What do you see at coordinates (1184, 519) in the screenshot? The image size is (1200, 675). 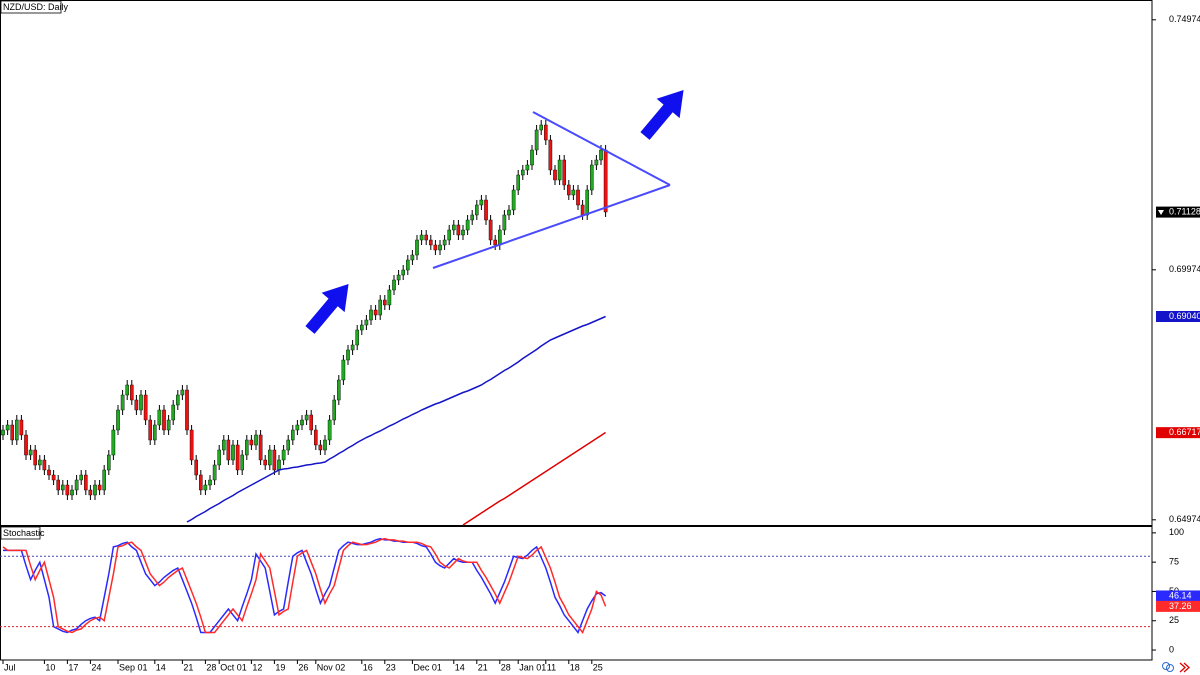 I see `y-tick-label: 0.64974` at bounding box center [1184, 519].